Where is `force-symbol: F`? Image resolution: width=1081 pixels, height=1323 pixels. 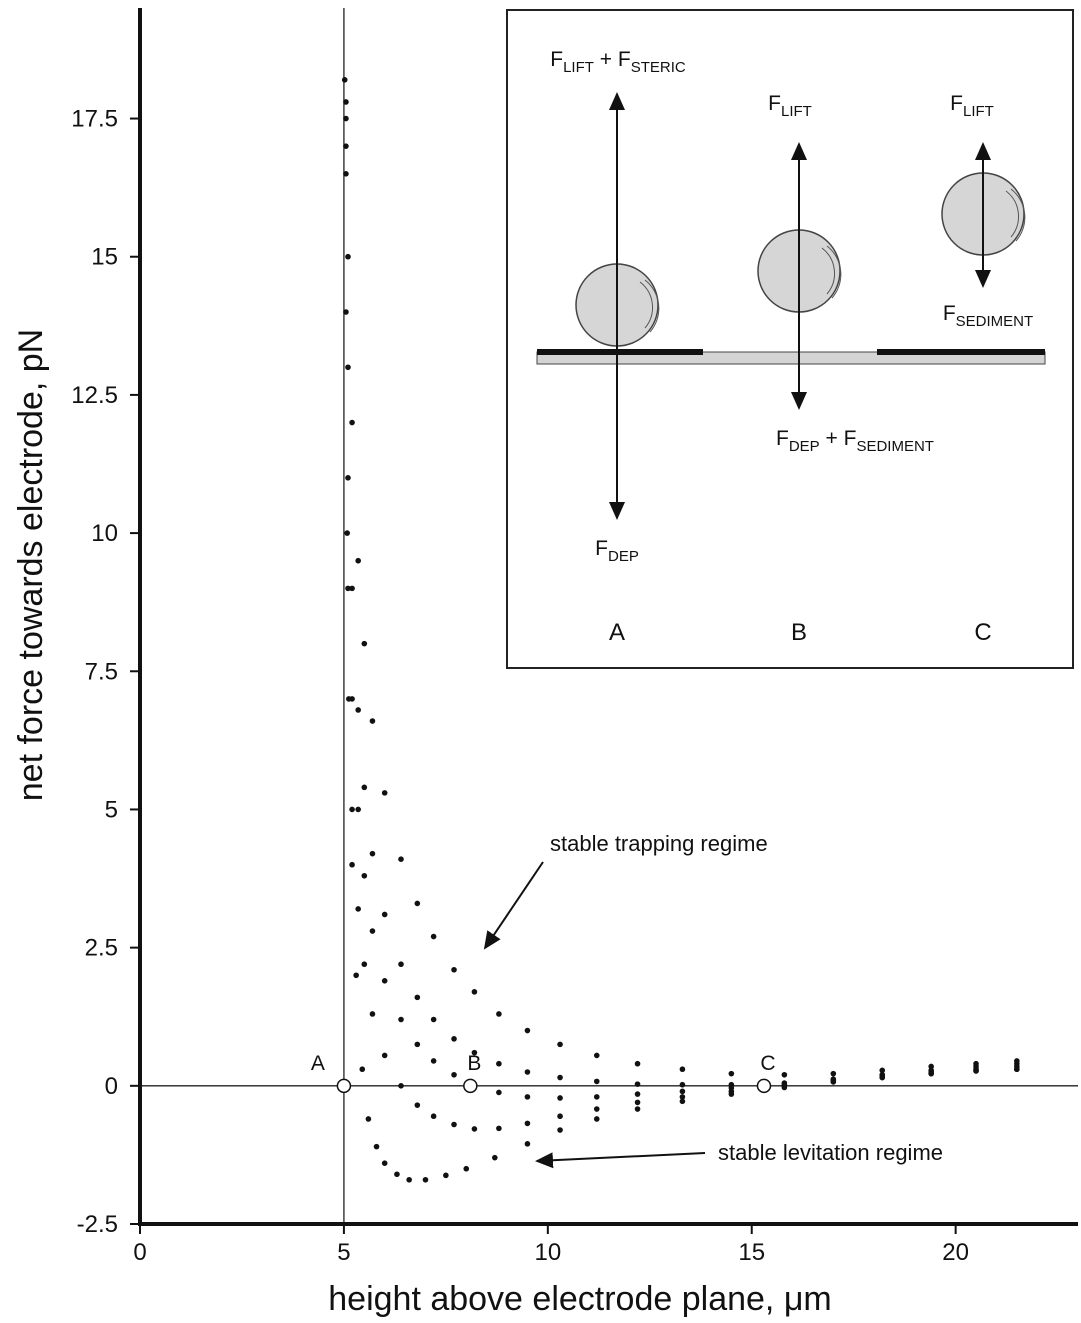 force-symbol: F is located at coordinates (556, 59).